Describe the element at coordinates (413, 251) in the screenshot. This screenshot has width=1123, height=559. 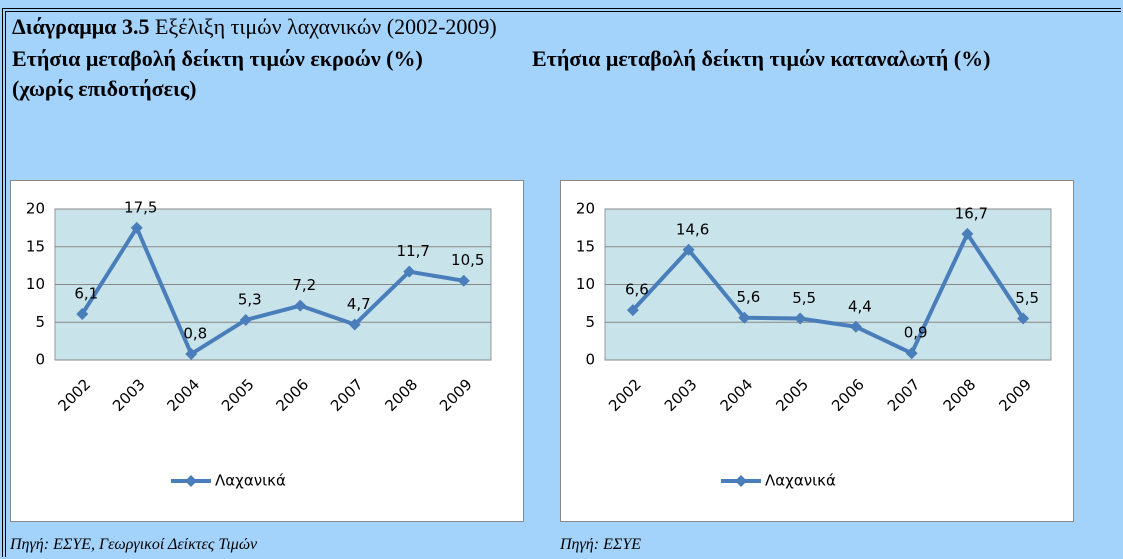
I see `data-label: 11,7` at that location.